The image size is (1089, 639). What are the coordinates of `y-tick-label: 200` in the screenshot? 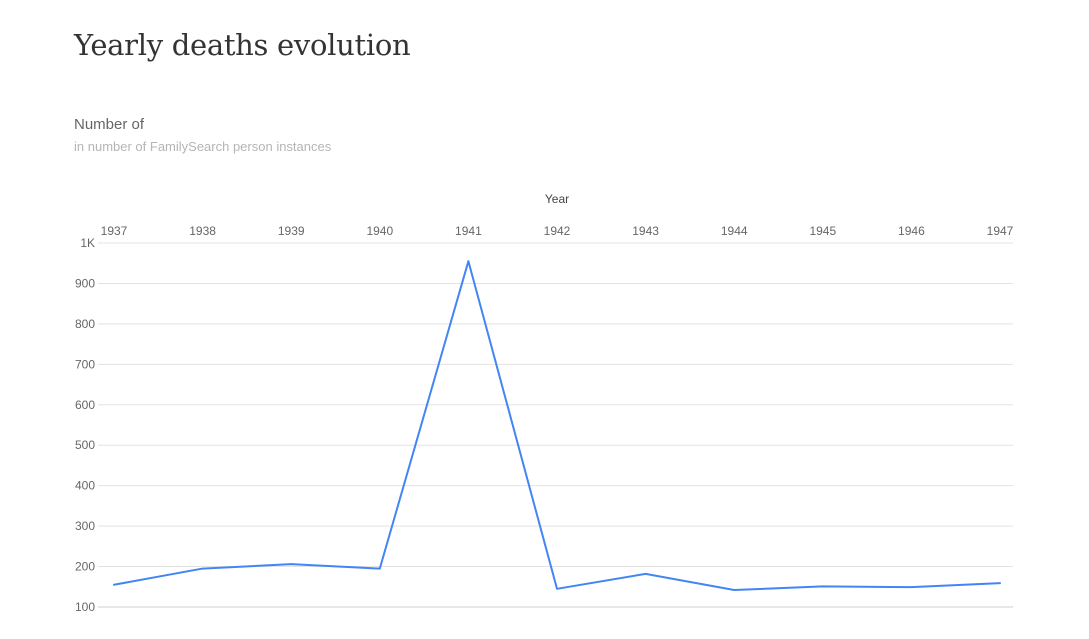 It's located at (85, 567).